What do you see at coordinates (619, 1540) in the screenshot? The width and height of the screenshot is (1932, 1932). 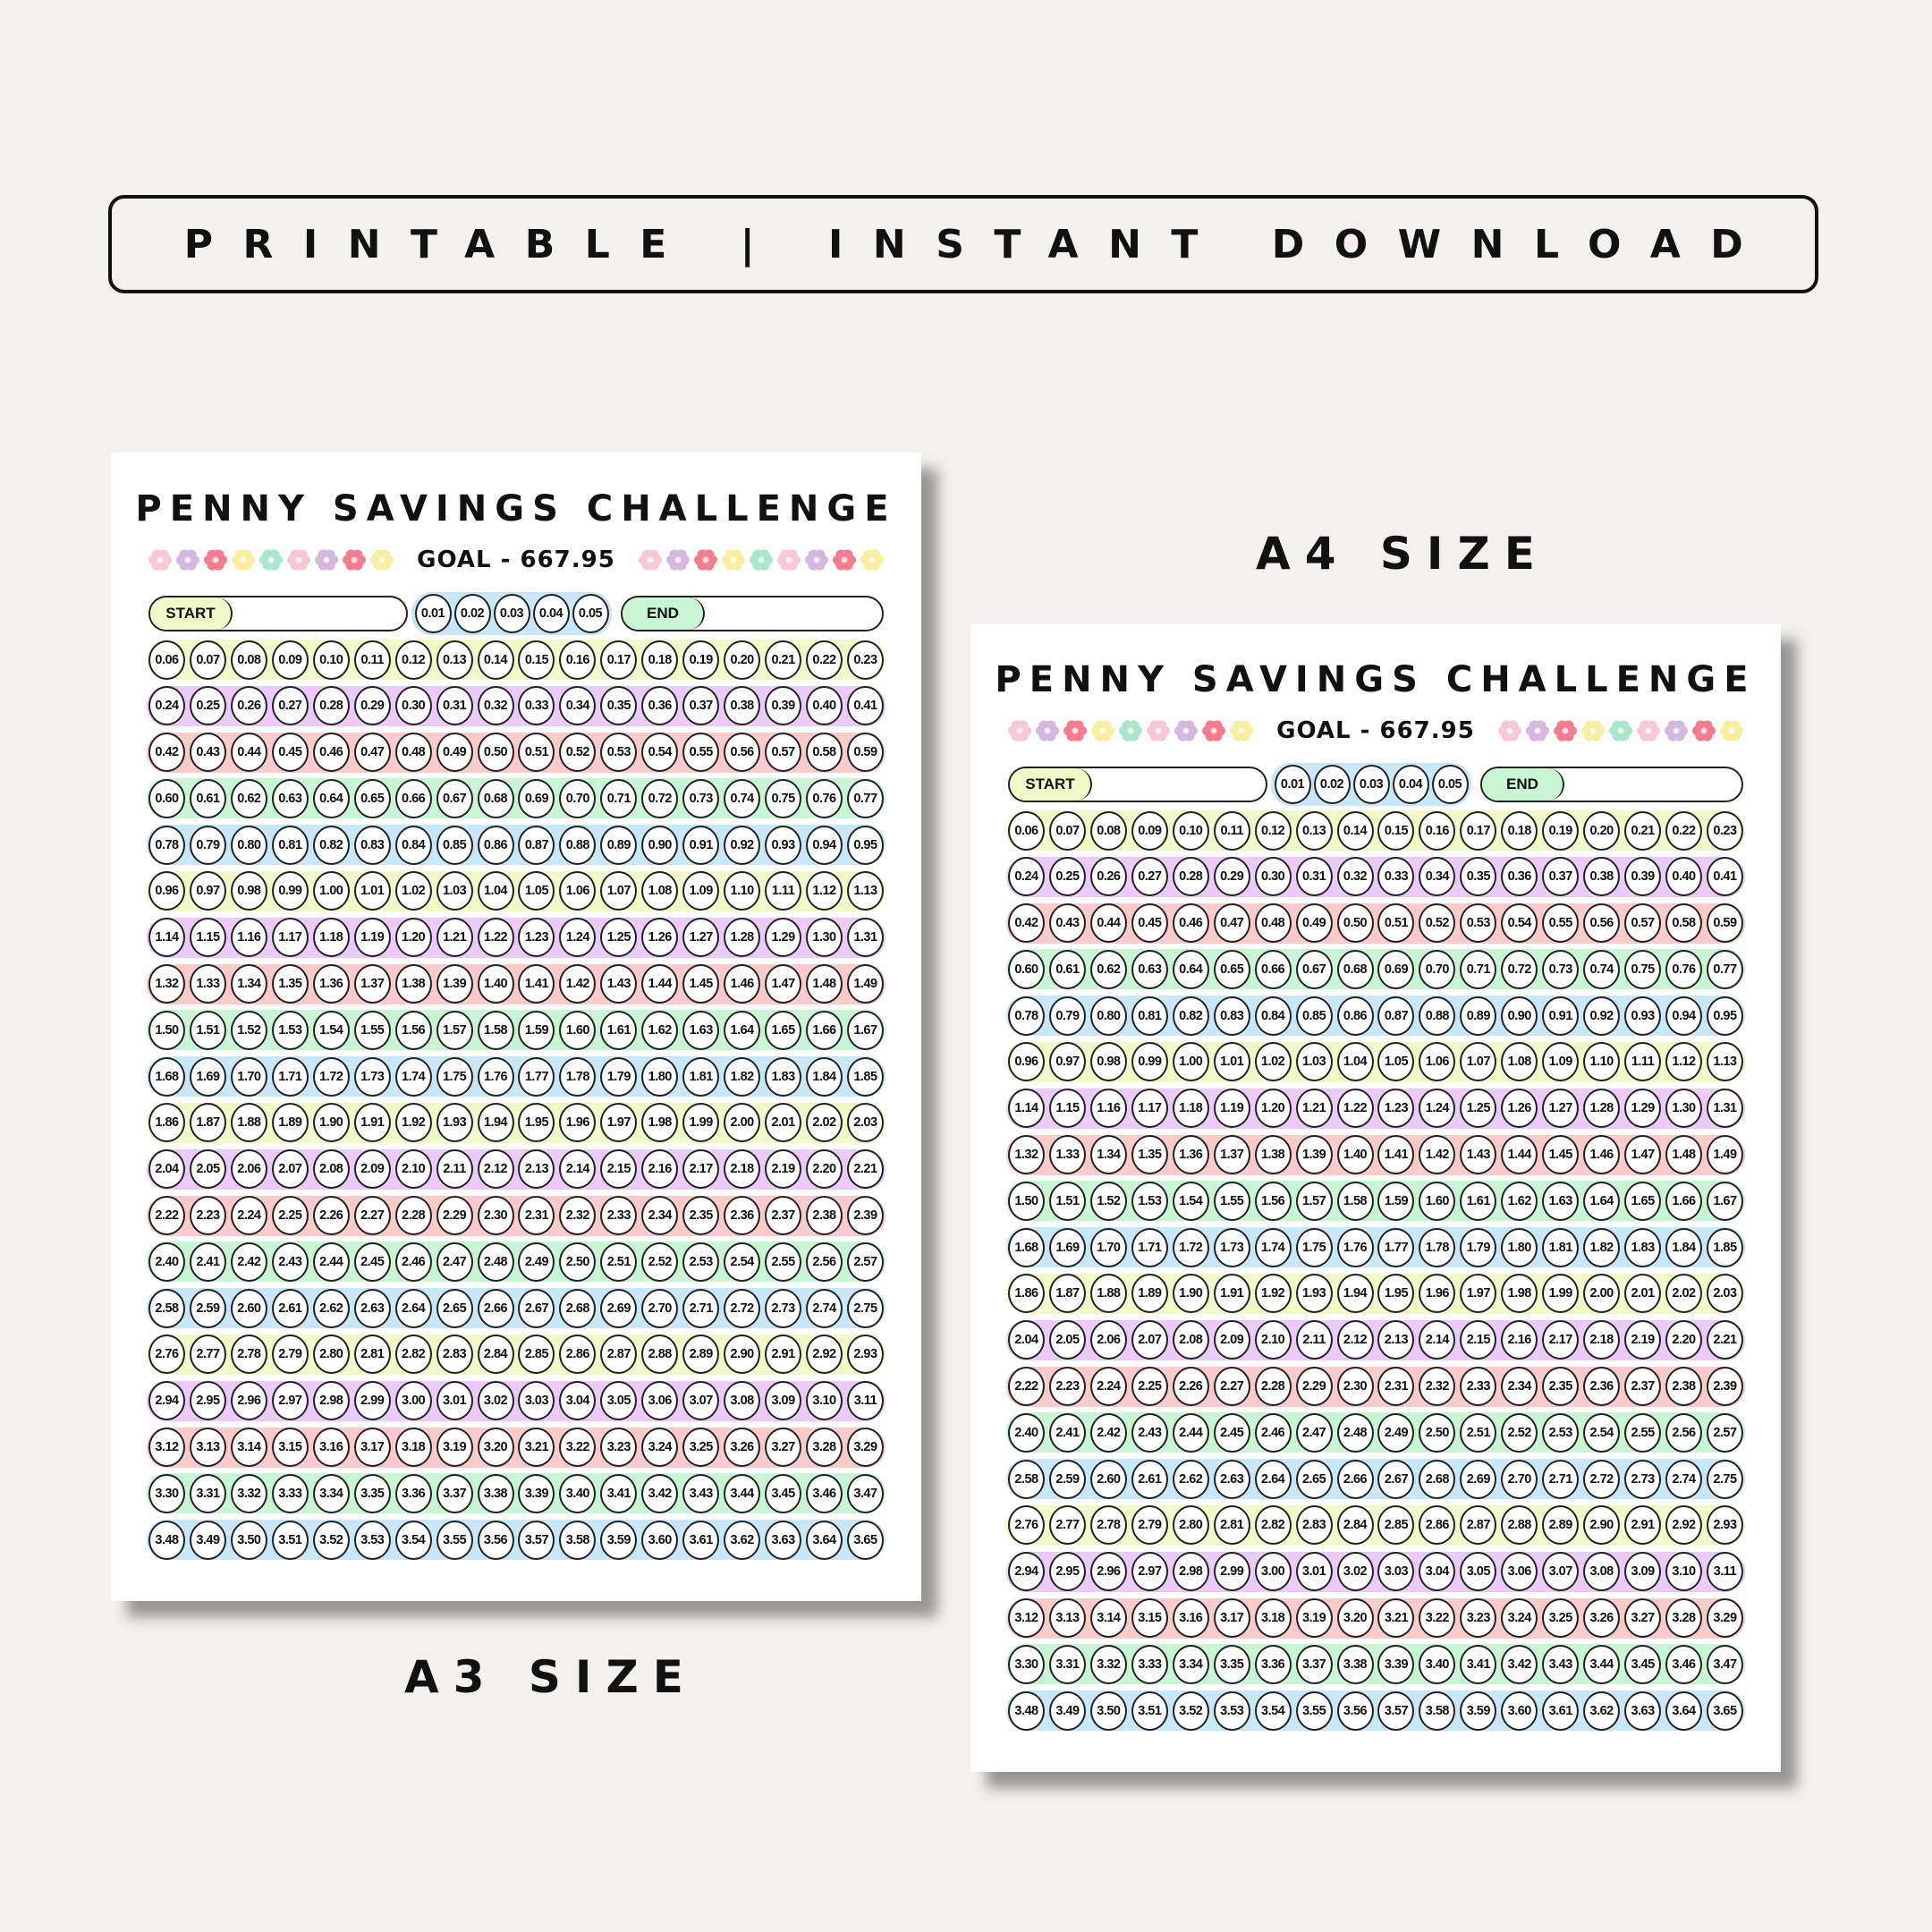 I see `coin-circle: 3.59` at bounding box center [619, 1540].